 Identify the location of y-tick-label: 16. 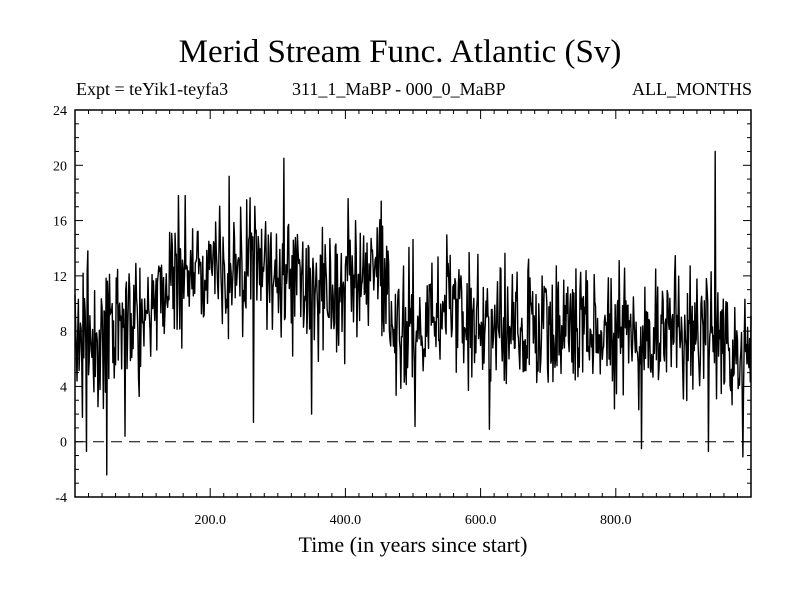
(60, 222).